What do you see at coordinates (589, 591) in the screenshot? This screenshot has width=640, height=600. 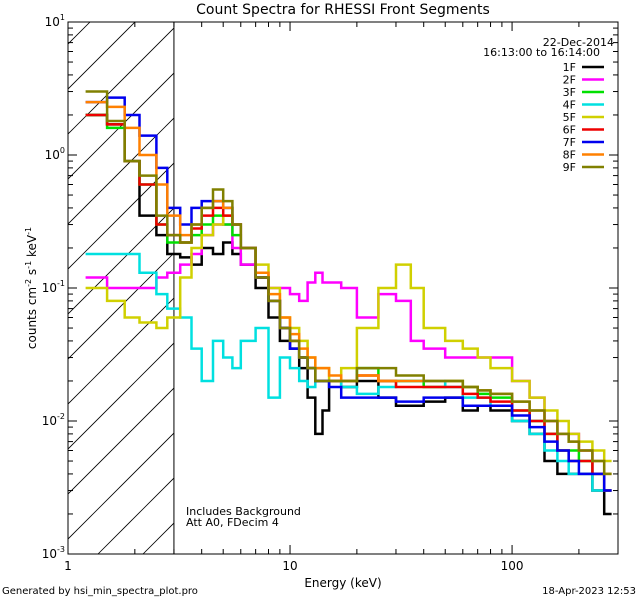 I see `footer-timestamp: 18-Apr-2023 12:53` at bounding box center [589, 591].